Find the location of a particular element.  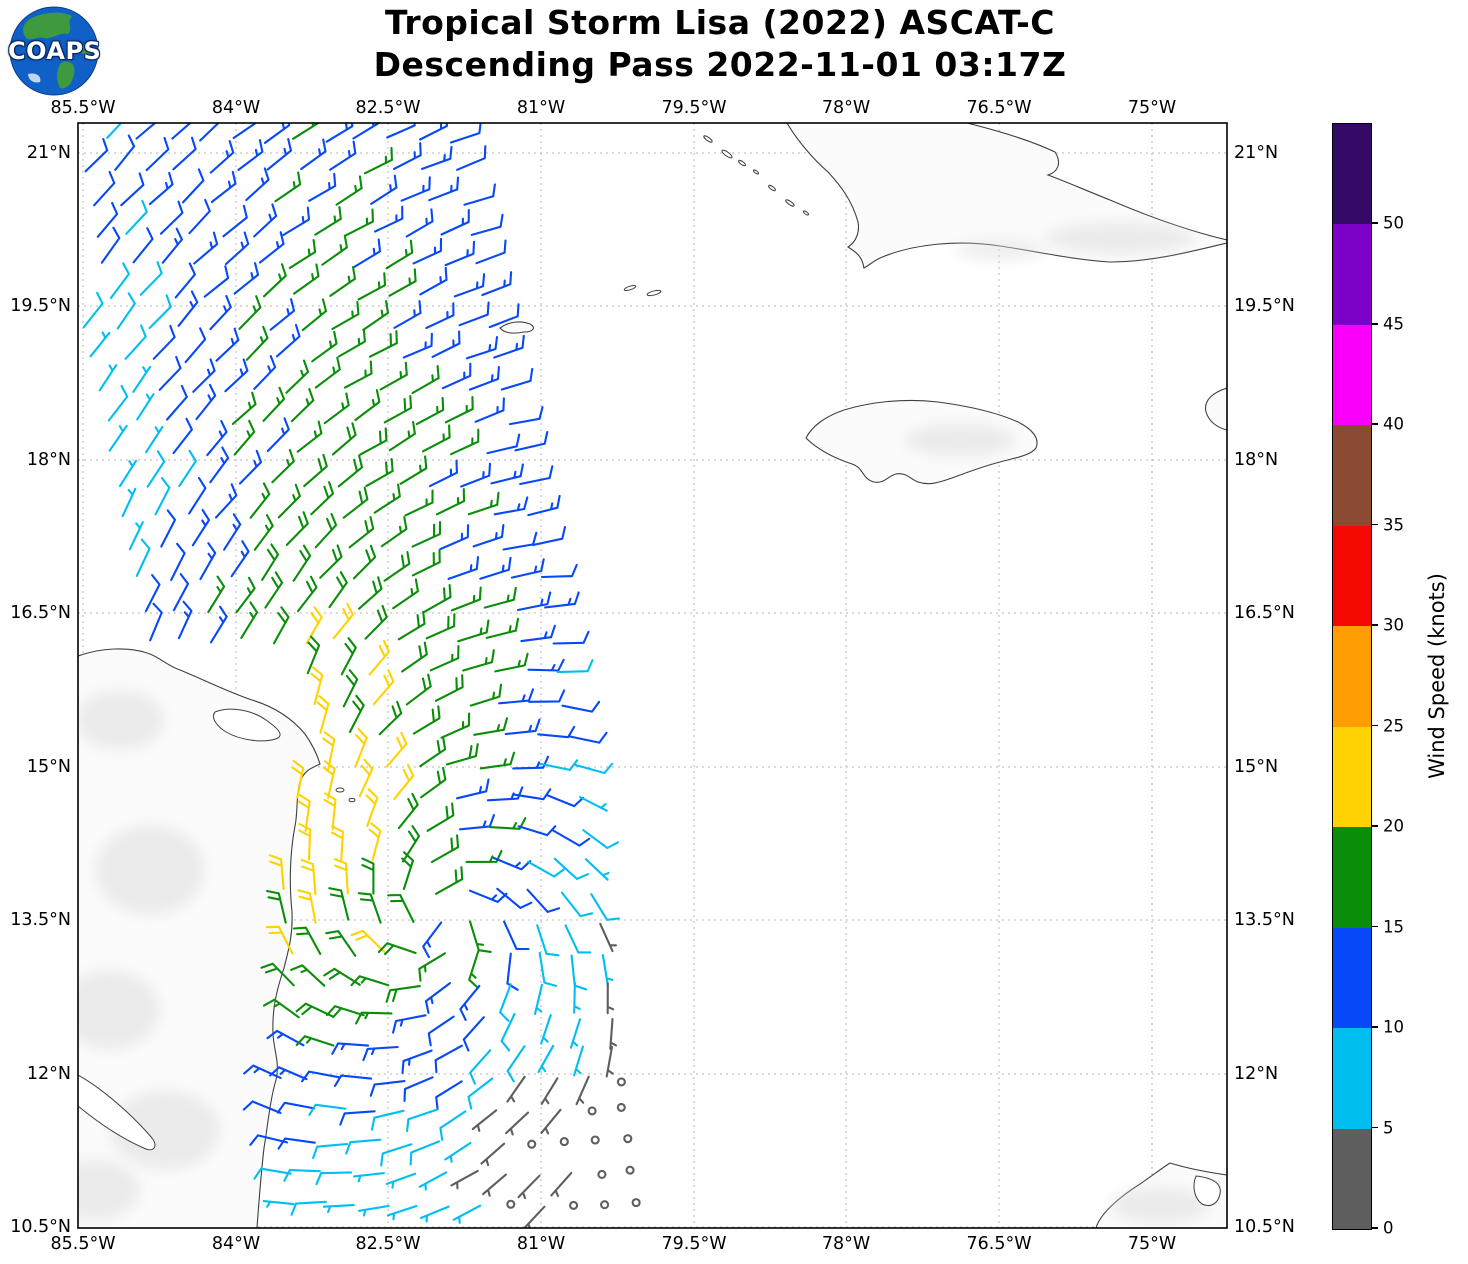

lon-tick-label-bottom: 76.5°W is located at coordinates (999, 1244).